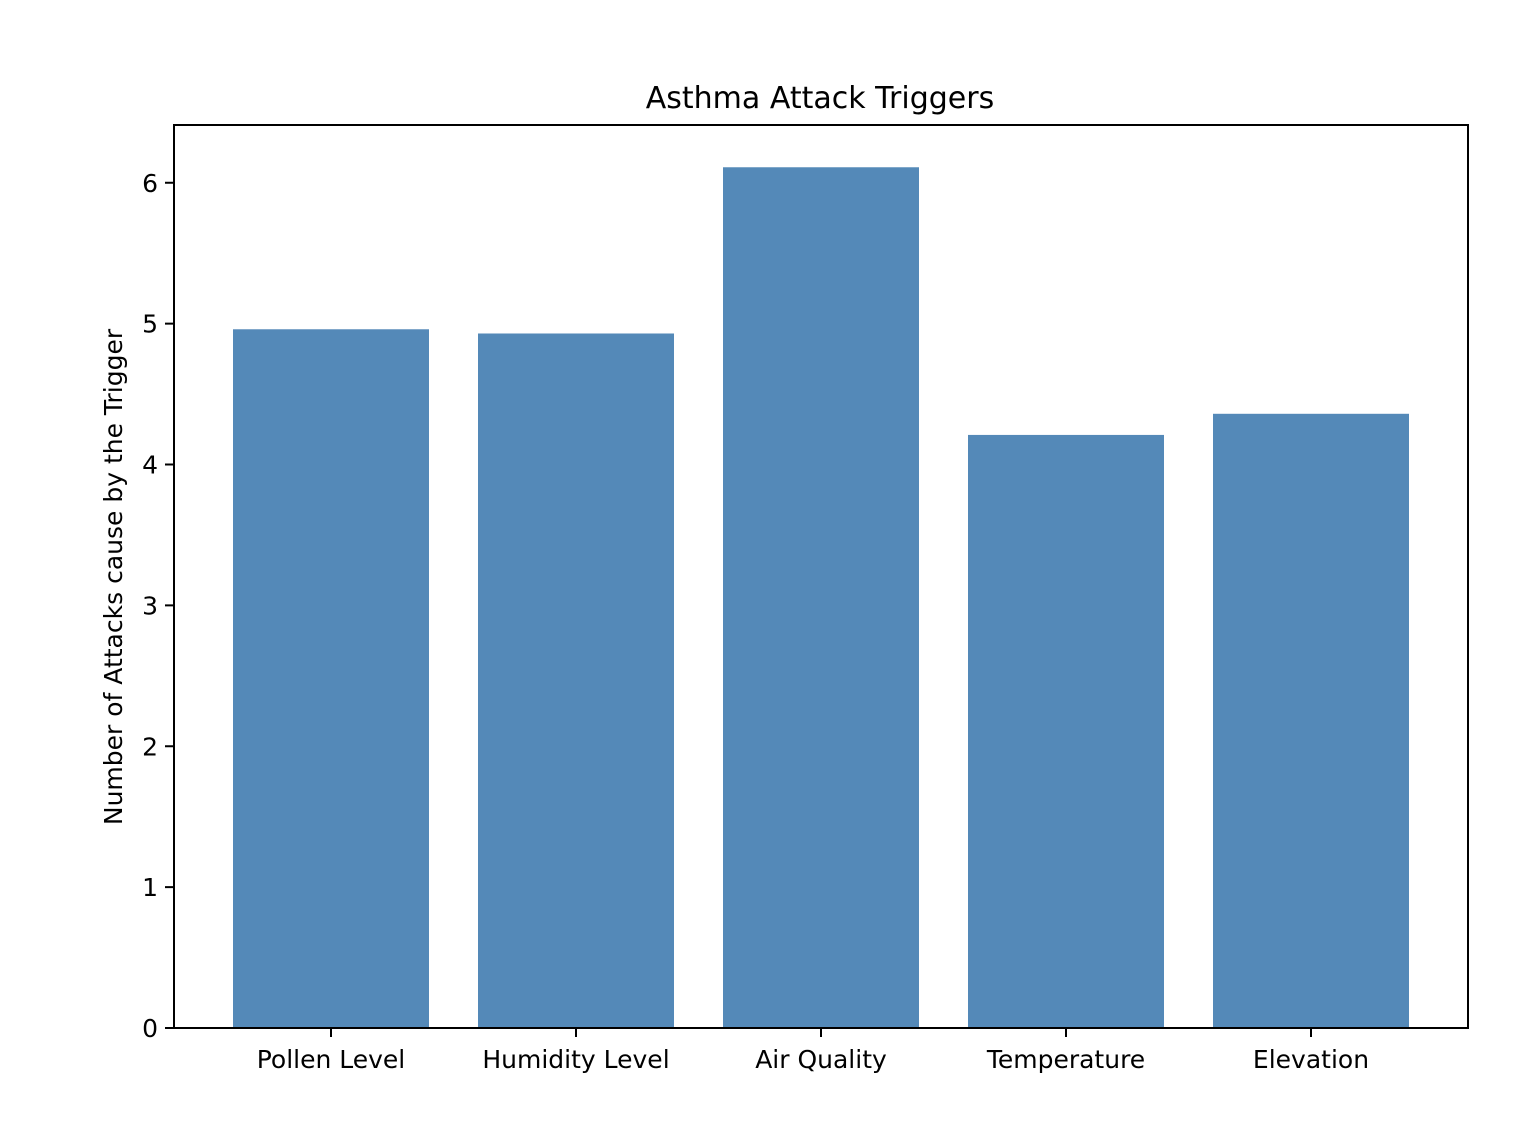 The width and height of the screenshot is (1534, 1130). What do you see at coordinates (821, 1059) in the screenshot?
I see `x-tick-label: Air Quality` at bounding box center [821, 1059].